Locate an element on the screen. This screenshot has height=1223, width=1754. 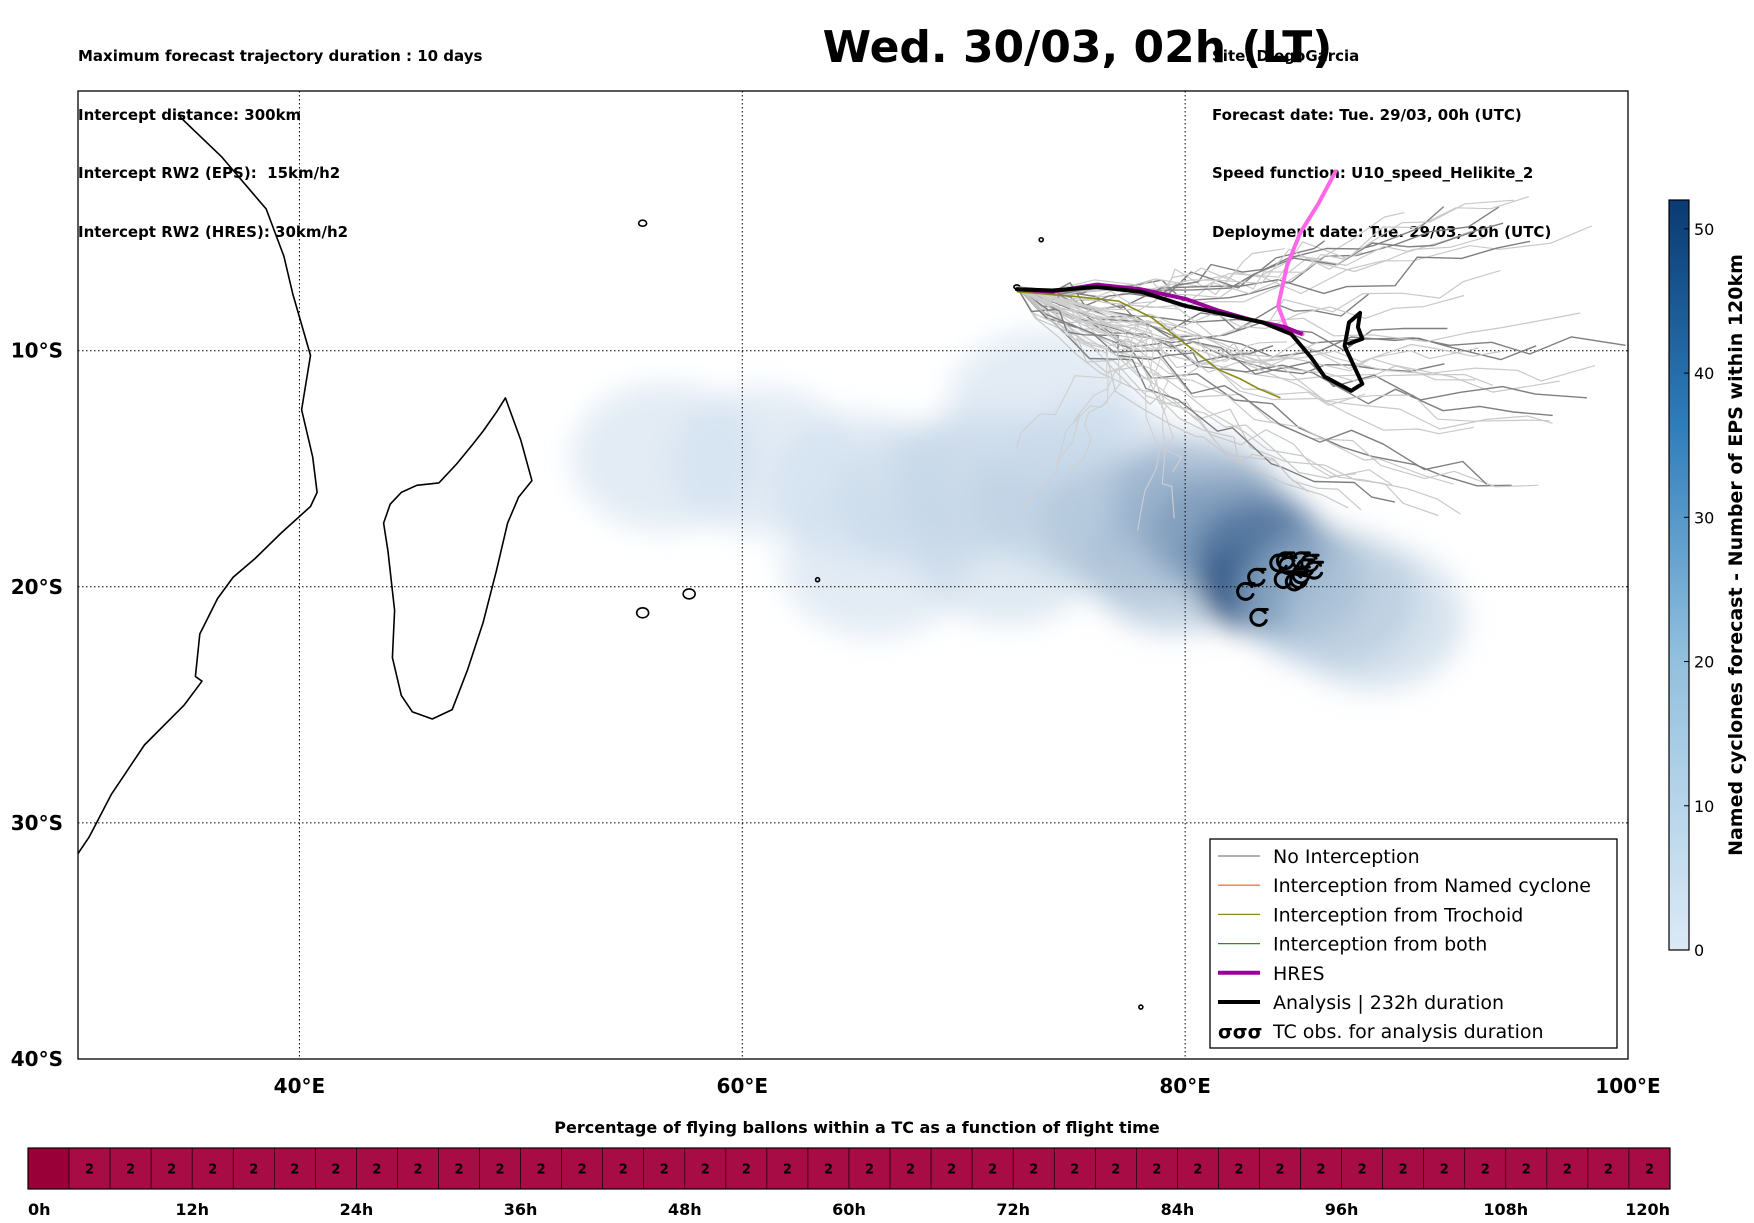
legend-tc-symbol: σσσ is located at coordinates (1240, 1032).